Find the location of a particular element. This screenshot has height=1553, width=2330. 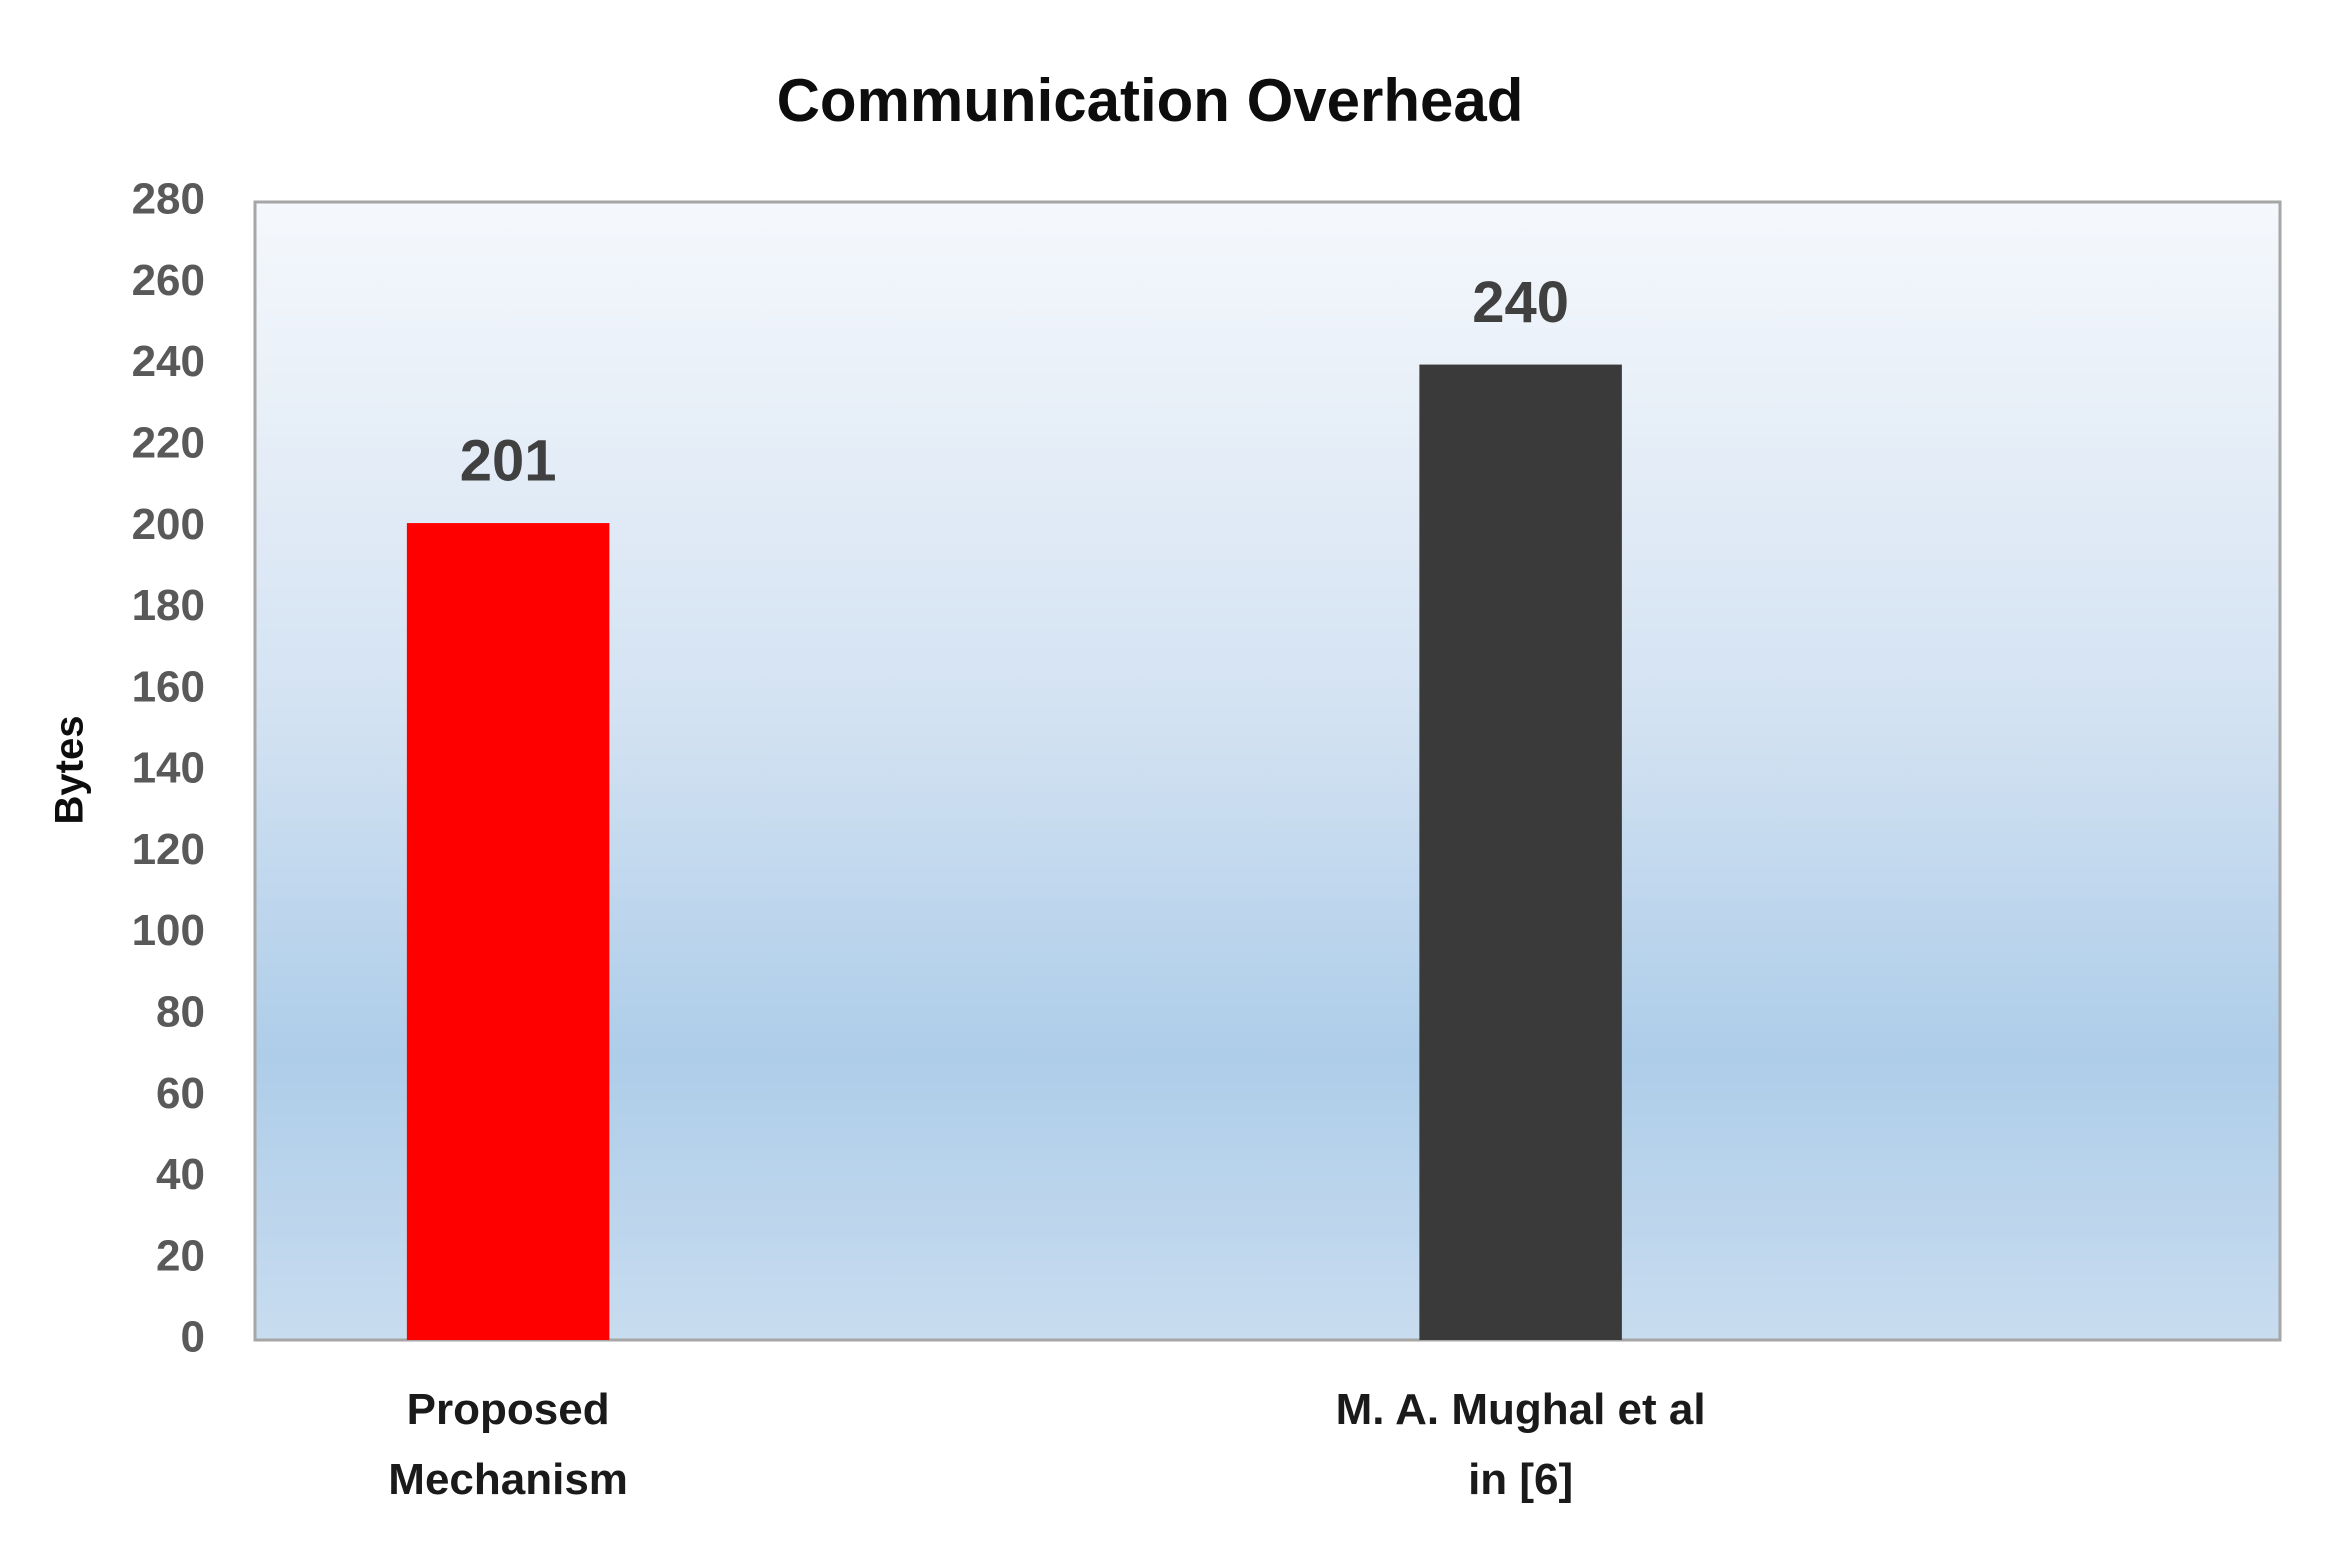

y-tick-label: 240 is located at coordinates (168, 361).